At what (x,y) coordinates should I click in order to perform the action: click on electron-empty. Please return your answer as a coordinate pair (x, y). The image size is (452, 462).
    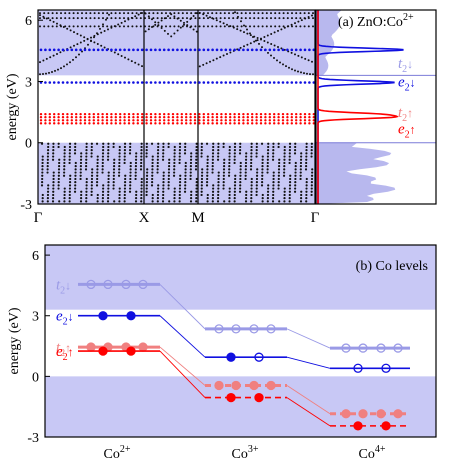
    Looking at the image, I should click on (108, 284).